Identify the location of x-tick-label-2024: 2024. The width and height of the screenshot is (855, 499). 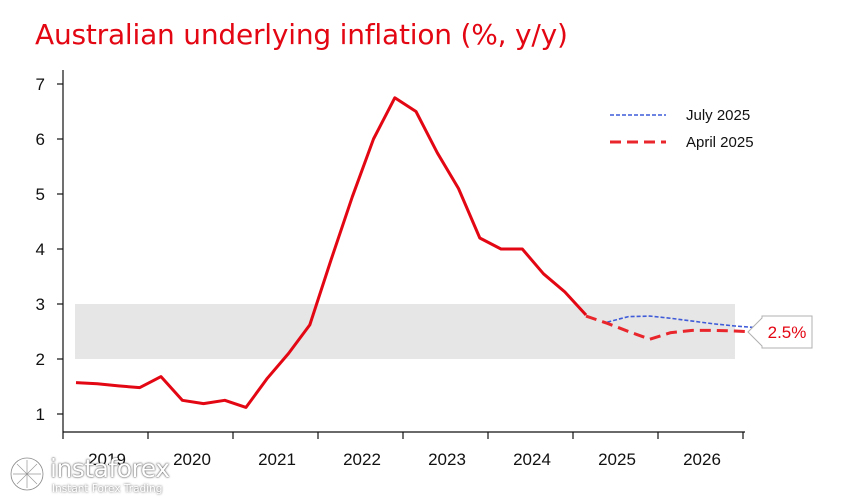
(532, 459).